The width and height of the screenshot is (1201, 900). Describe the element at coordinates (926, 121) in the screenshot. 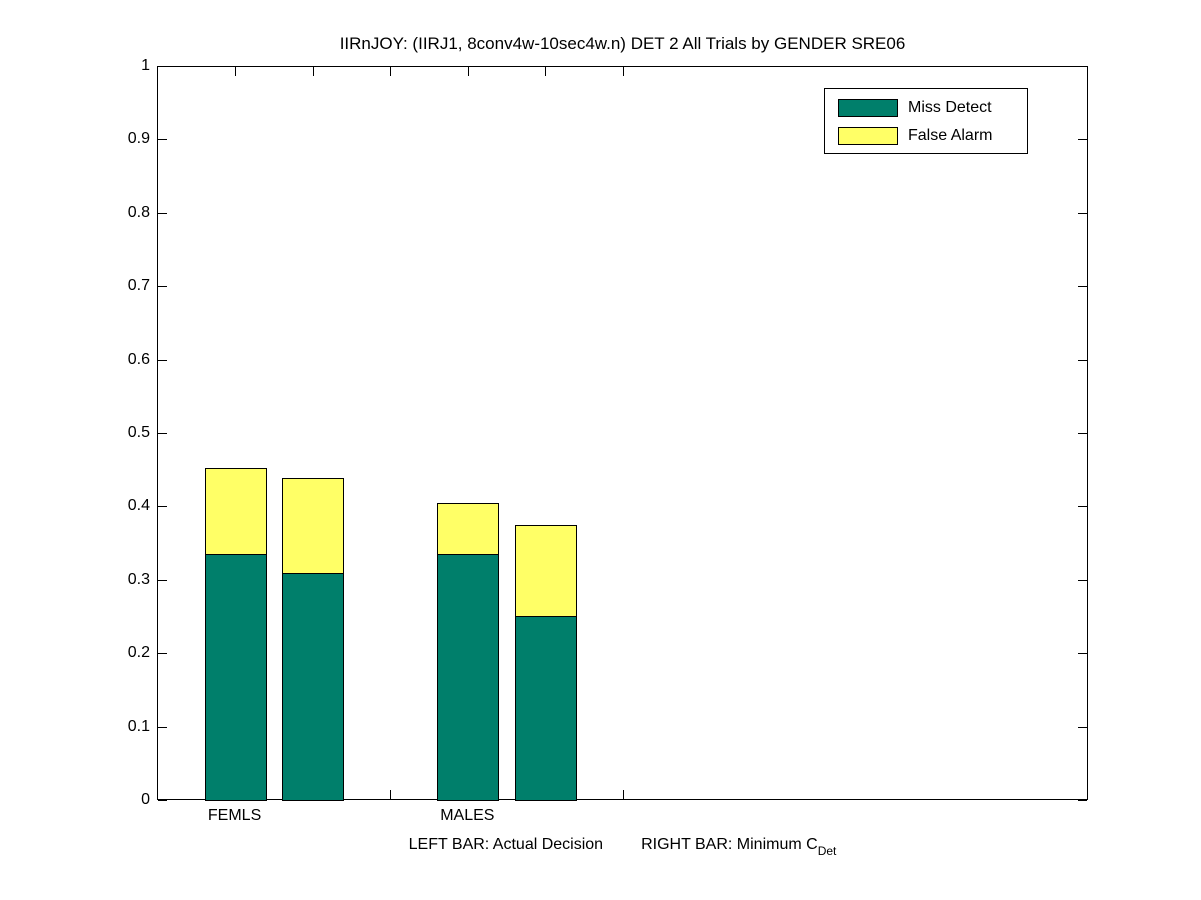

I see `legend: Miss Detect False Alarm` at that location.